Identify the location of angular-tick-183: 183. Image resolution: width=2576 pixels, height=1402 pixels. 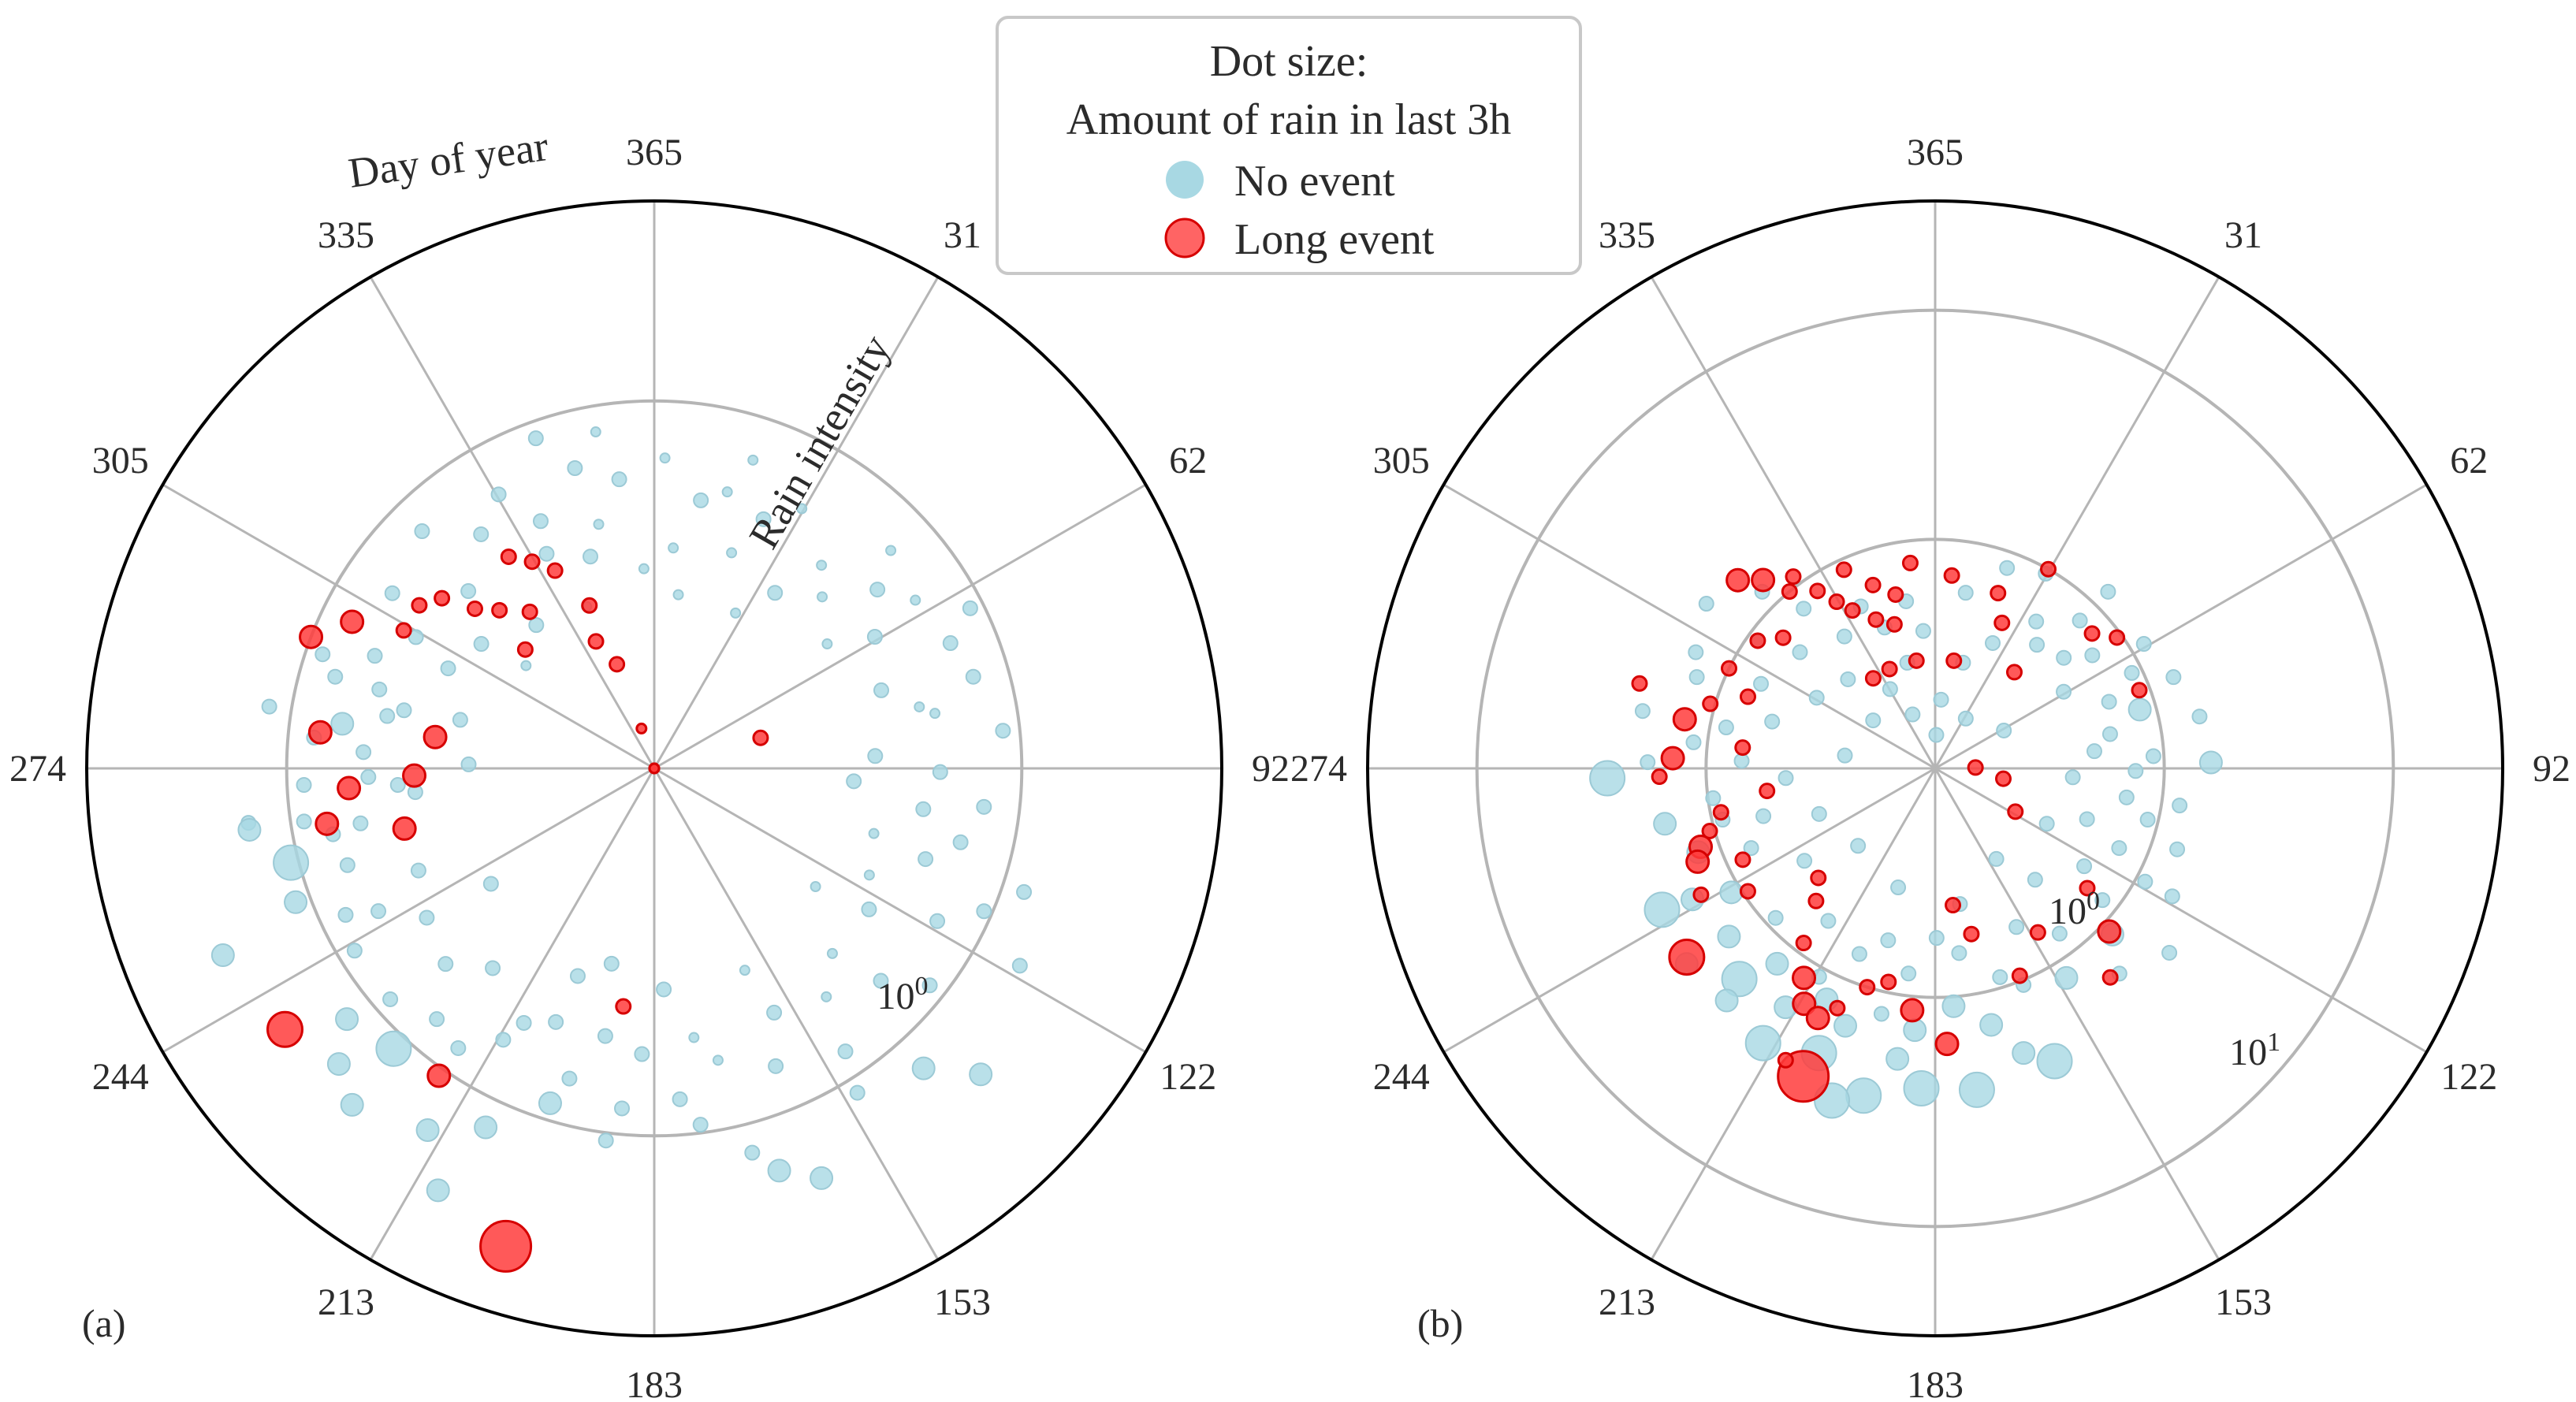
(1935, 1383).